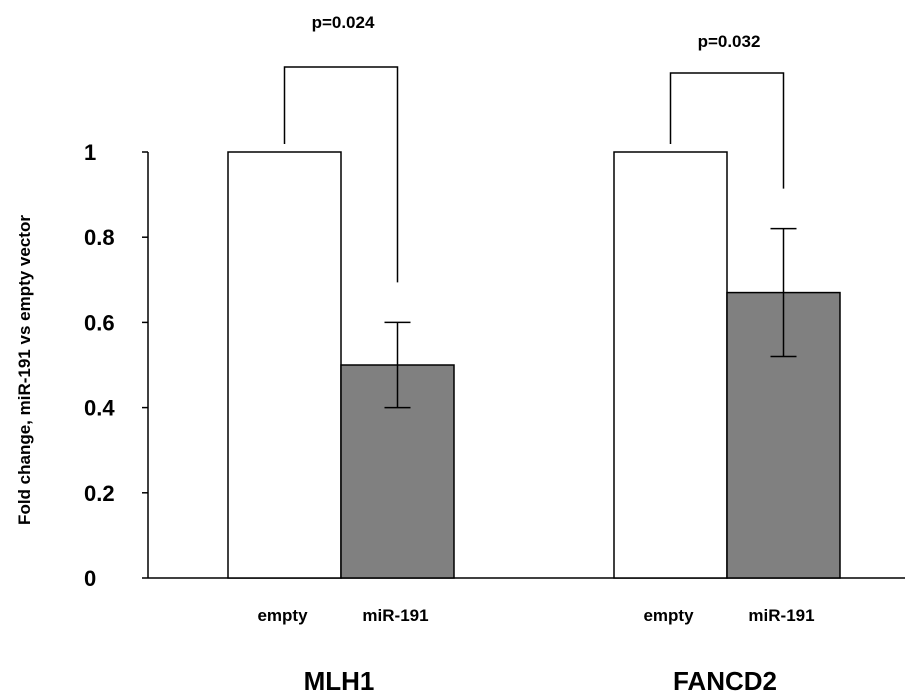  Describe the element at coordinates (339, 681) in the screenshot. I see `group-label-mlh1: MLH1` at that location.